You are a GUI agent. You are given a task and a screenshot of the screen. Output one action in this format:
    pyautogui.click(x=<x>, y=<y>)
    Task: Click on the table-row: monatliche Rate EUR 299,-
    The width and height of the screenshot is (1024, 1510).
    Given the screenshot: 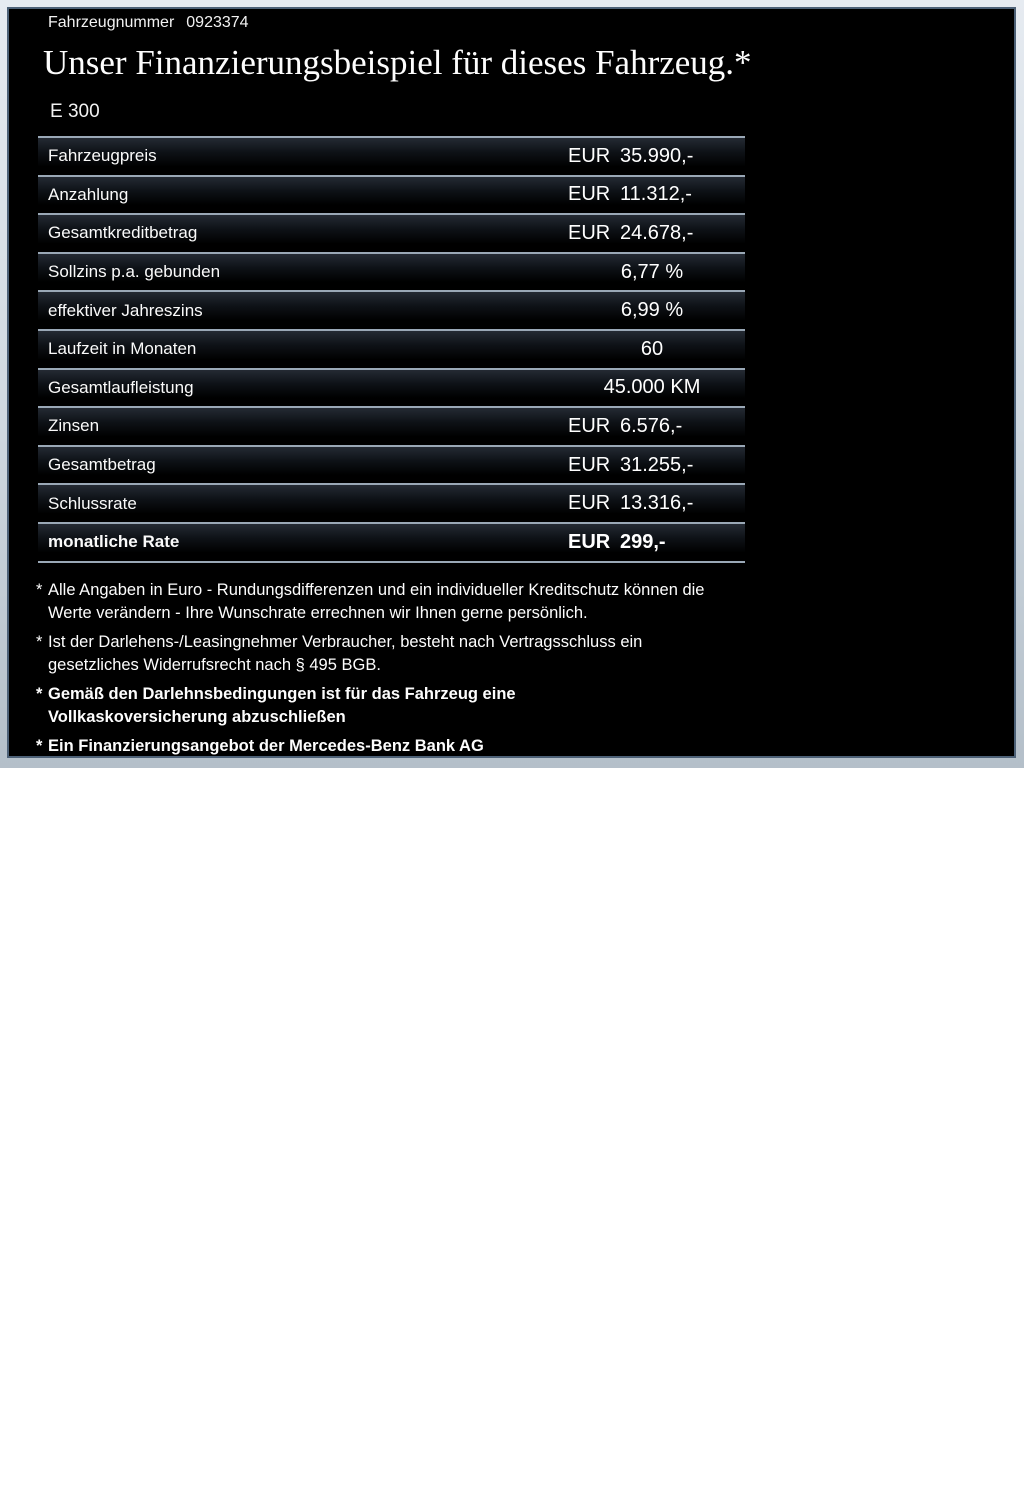 What is the action you would take?
    pyautogui.click(x=391, y=541)
    